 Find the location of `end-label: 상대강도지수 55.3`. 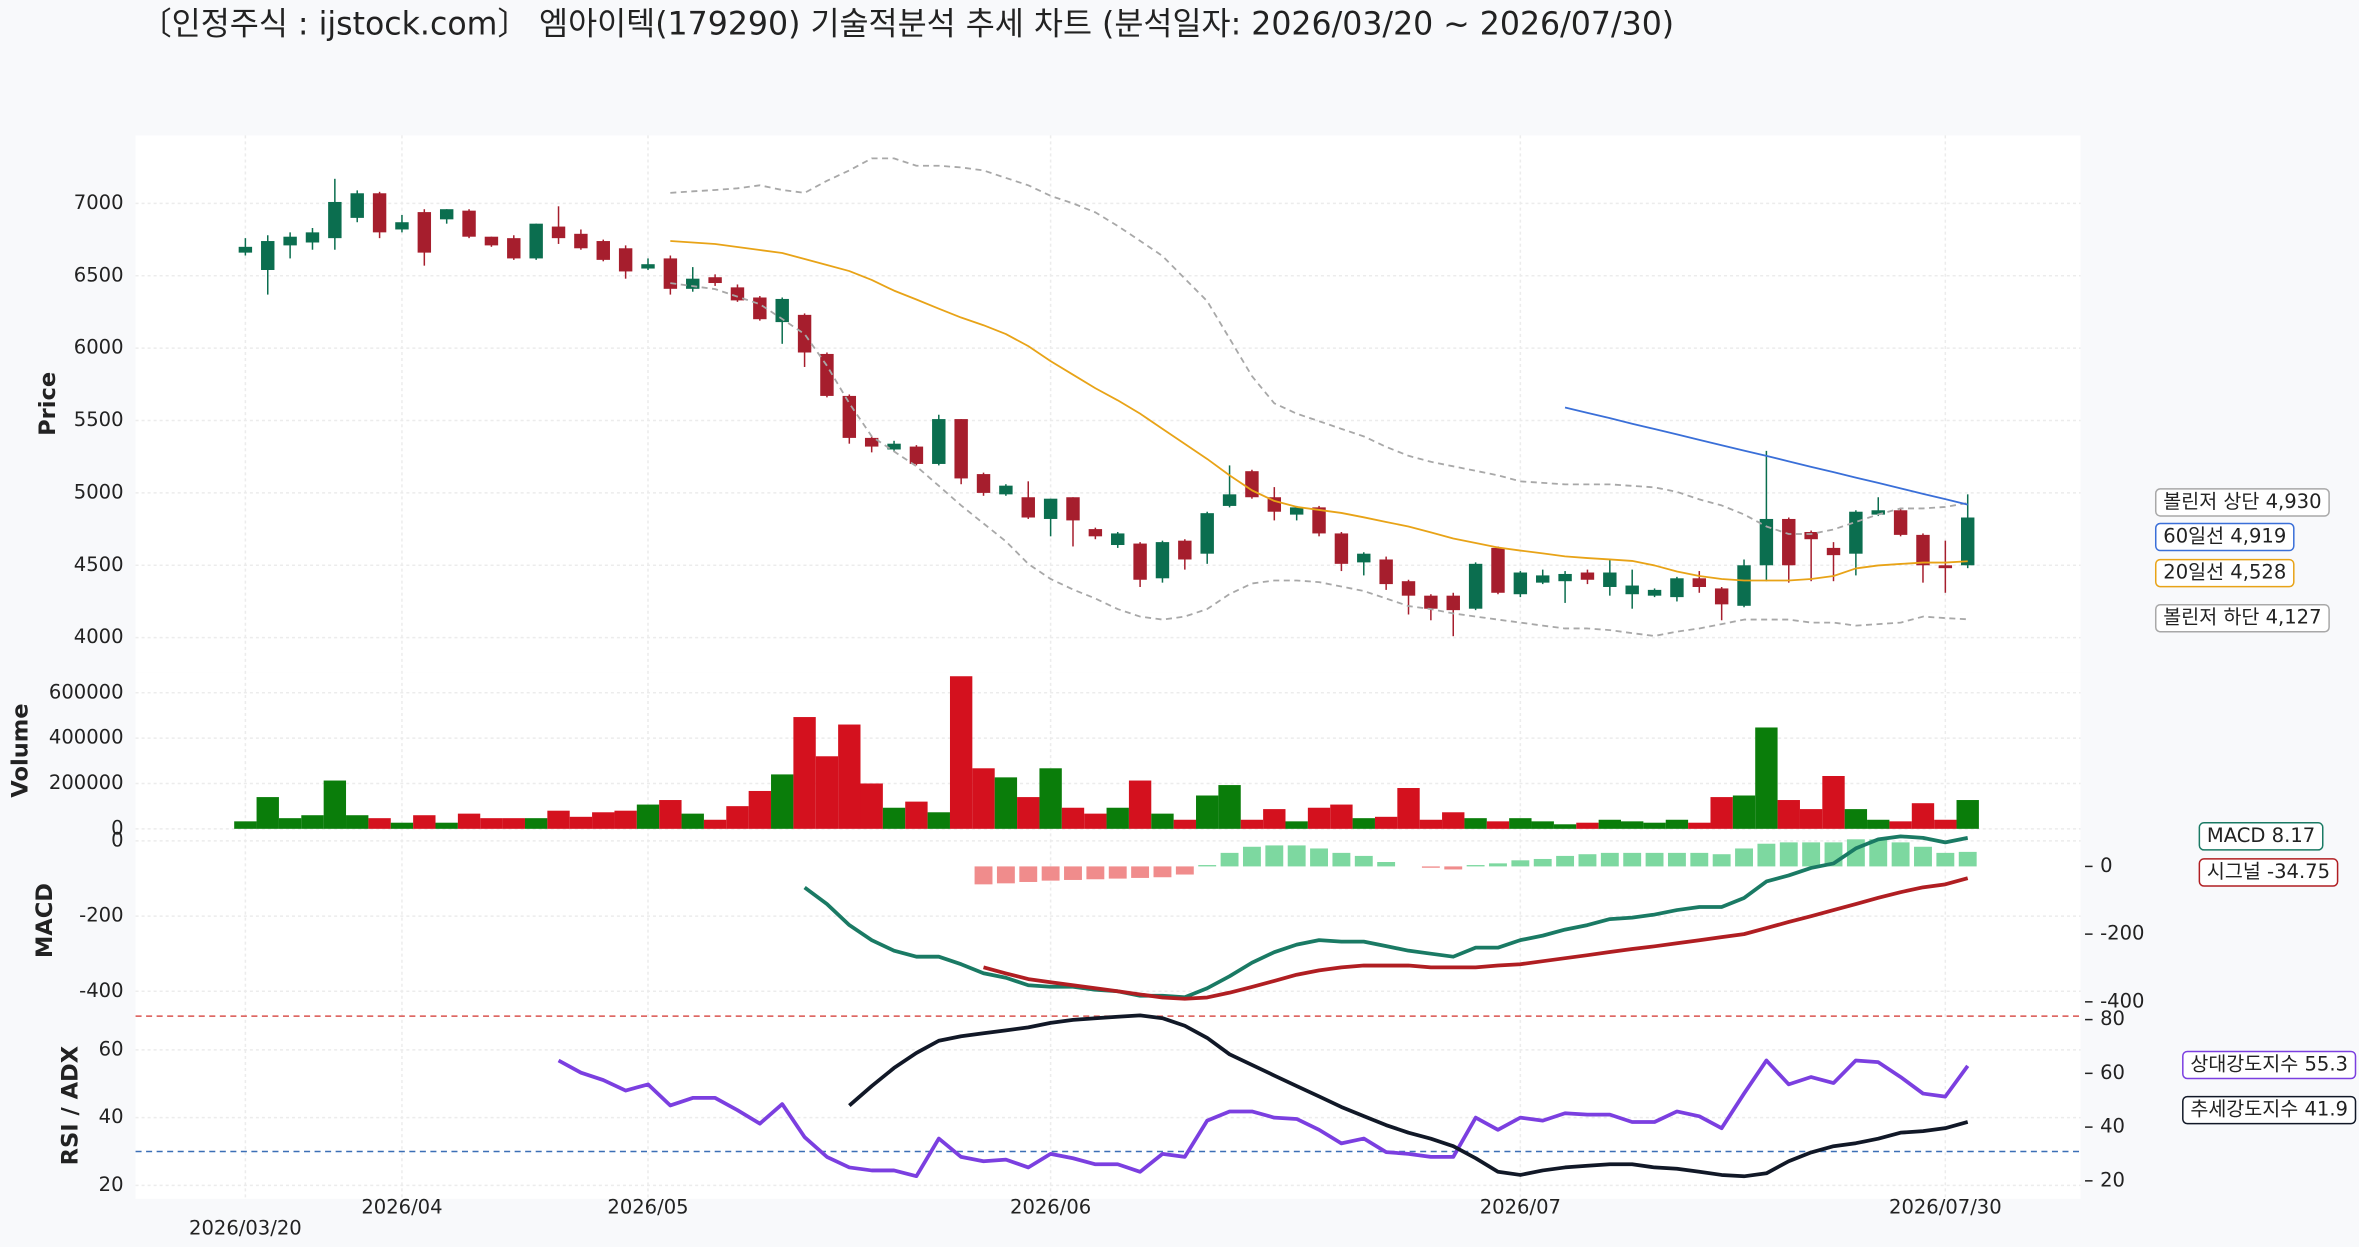

end-label: 상대강도지수 55.3 is located at coordinates (2269, 1063).